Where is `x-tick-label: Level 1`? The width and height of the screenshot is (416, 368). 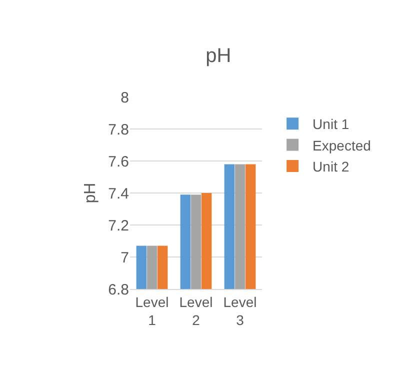 x-tick-label: Level 1 is located at coordinates (152, 311).